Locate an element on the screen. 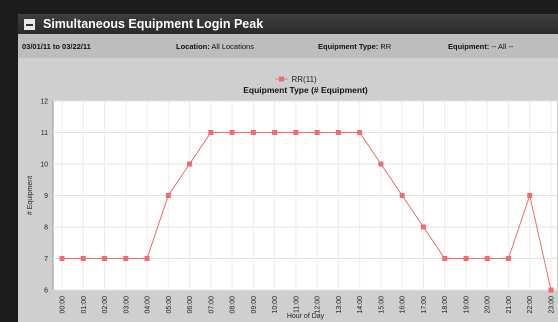  location-value: All Locations is located at coordinates (232, 46).